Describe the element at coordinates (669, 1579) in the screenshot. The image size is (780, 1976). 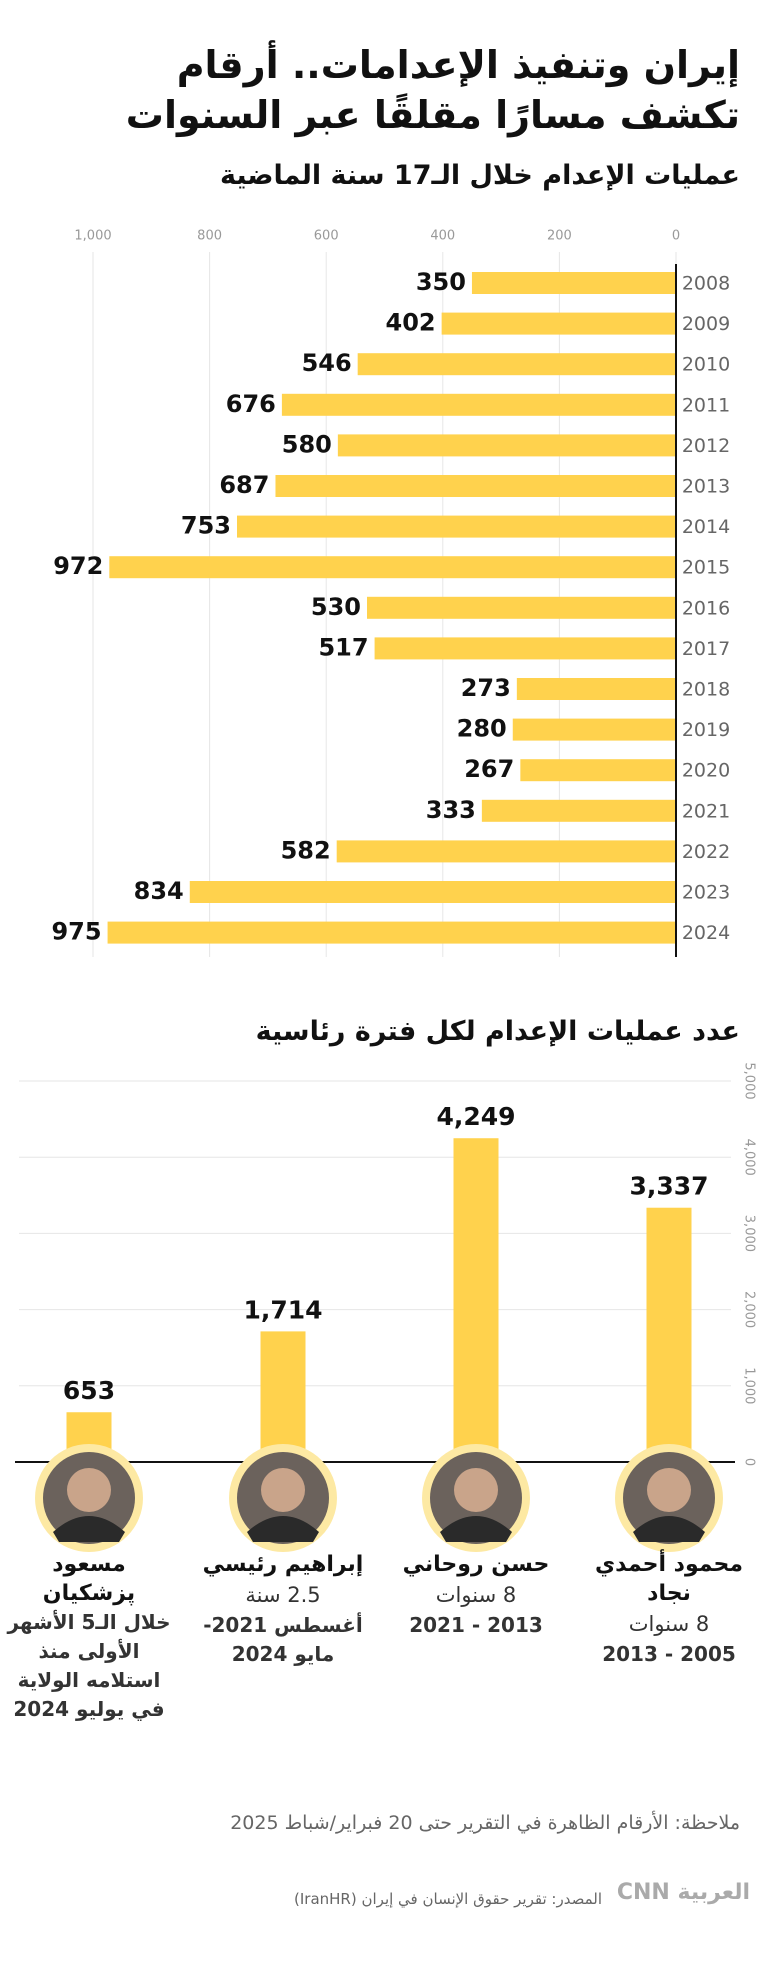
I see `x-tick-label: محمود أحمدي نجاد` at that location.